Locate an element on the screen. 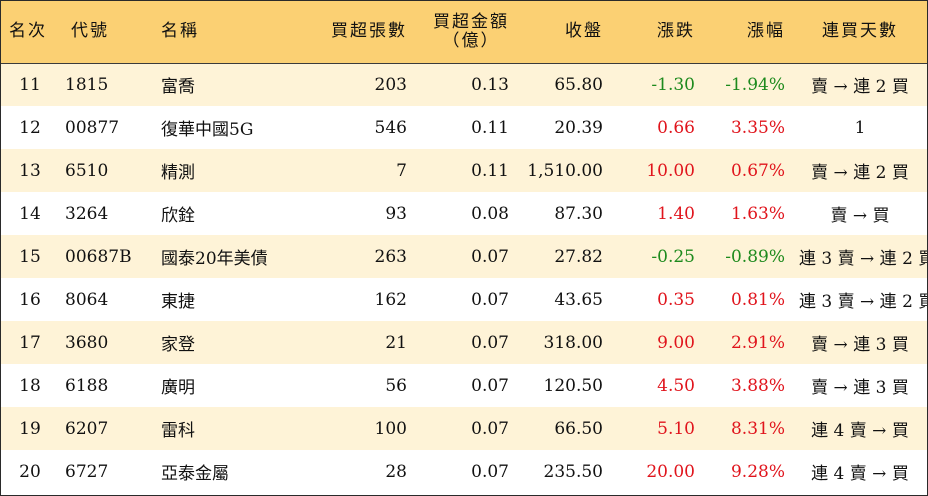 This screenshot has width=928, height=496. cell-code: 00877 is located at coordinates (92, 127).